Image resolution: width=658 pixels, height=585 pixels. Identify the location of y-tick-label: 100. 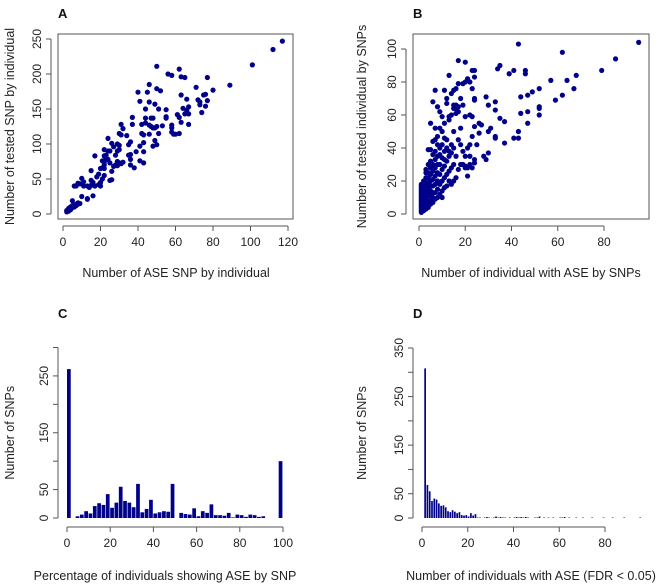
(37, 144).